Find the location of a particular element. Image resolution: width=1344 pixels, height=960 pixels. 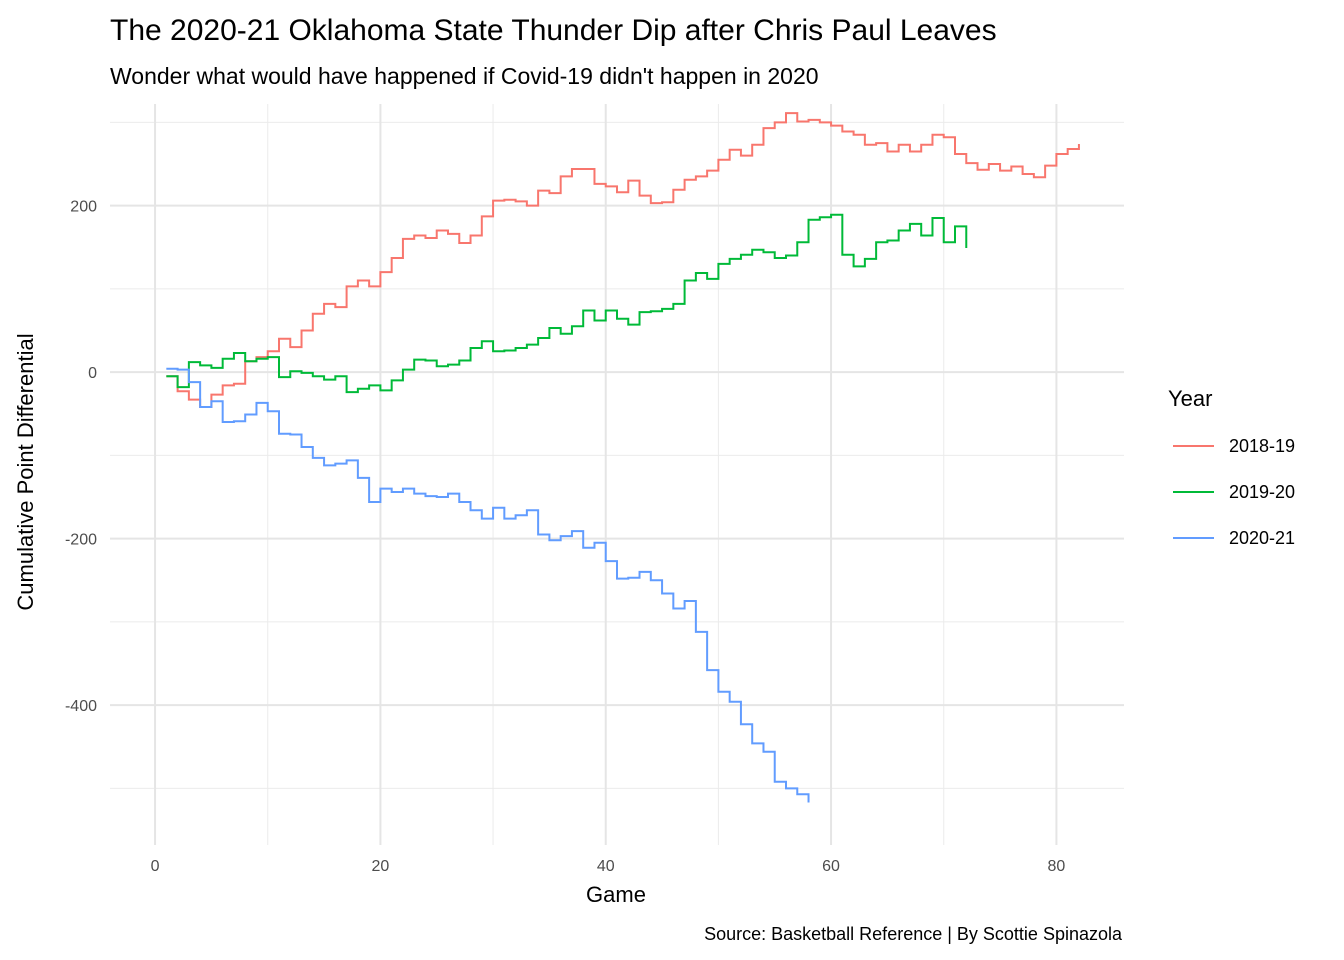

y-tick-label: 200 is located at coordinates (83, 207).